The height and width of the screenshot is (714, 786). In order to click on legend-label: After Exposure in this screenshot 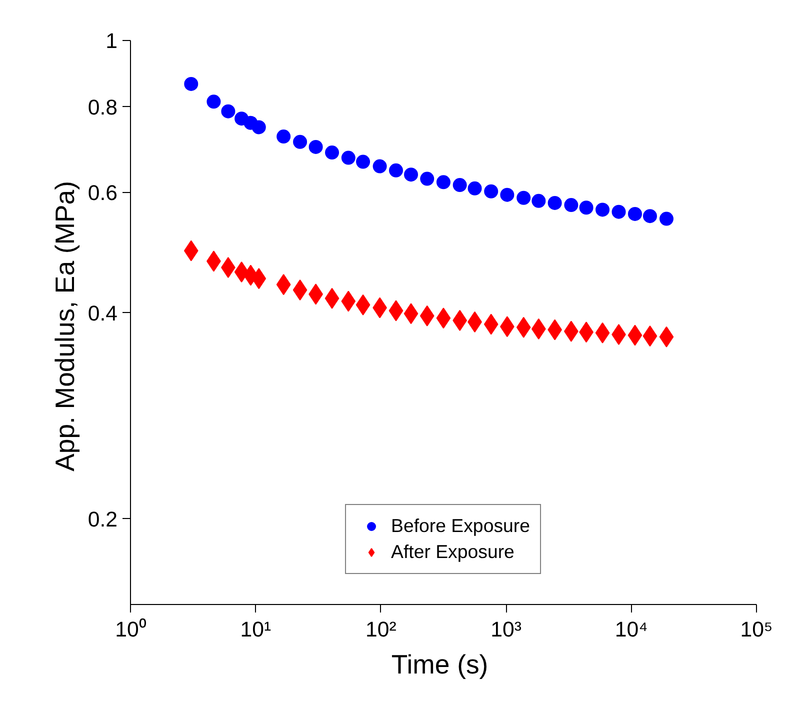, I will do `click(452, 552)`.